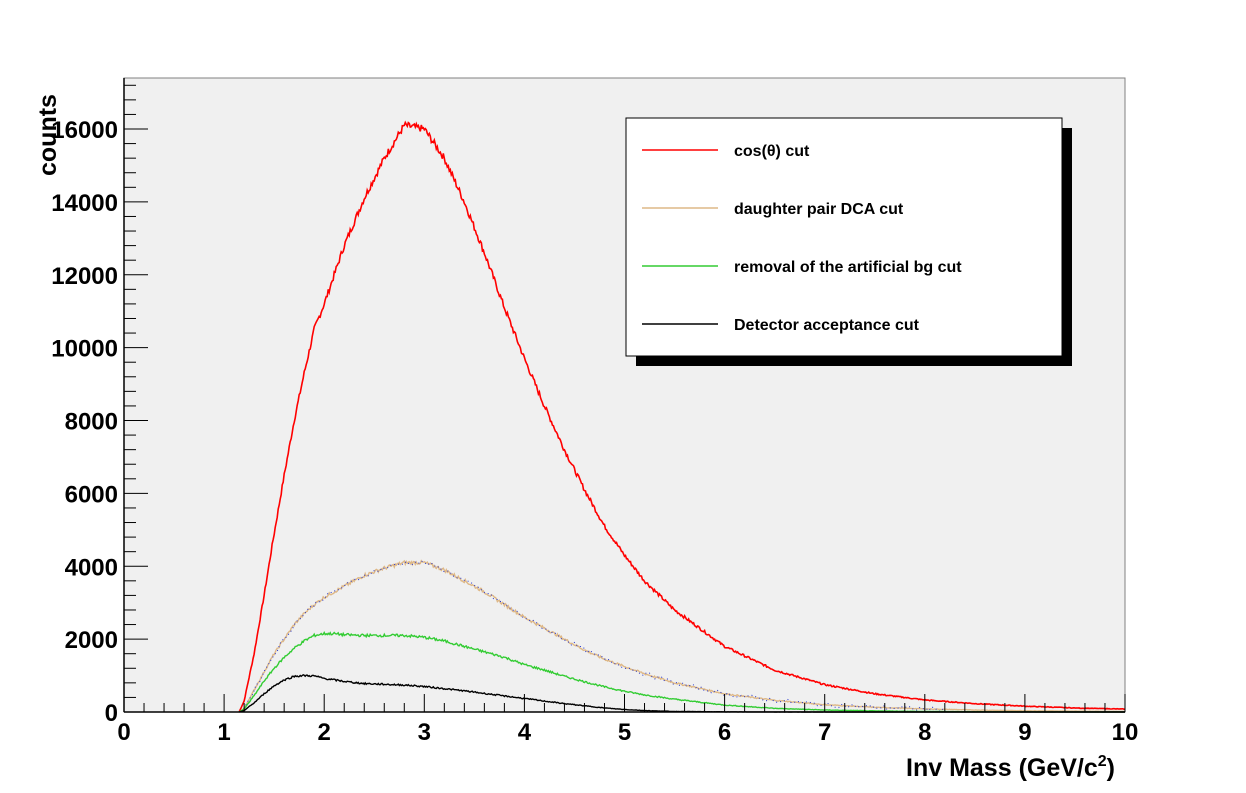  What do you see at coordinates (84, 276) in the screenshot?
I see `y-tick-label: 12000` at bounding box center [84, 276].